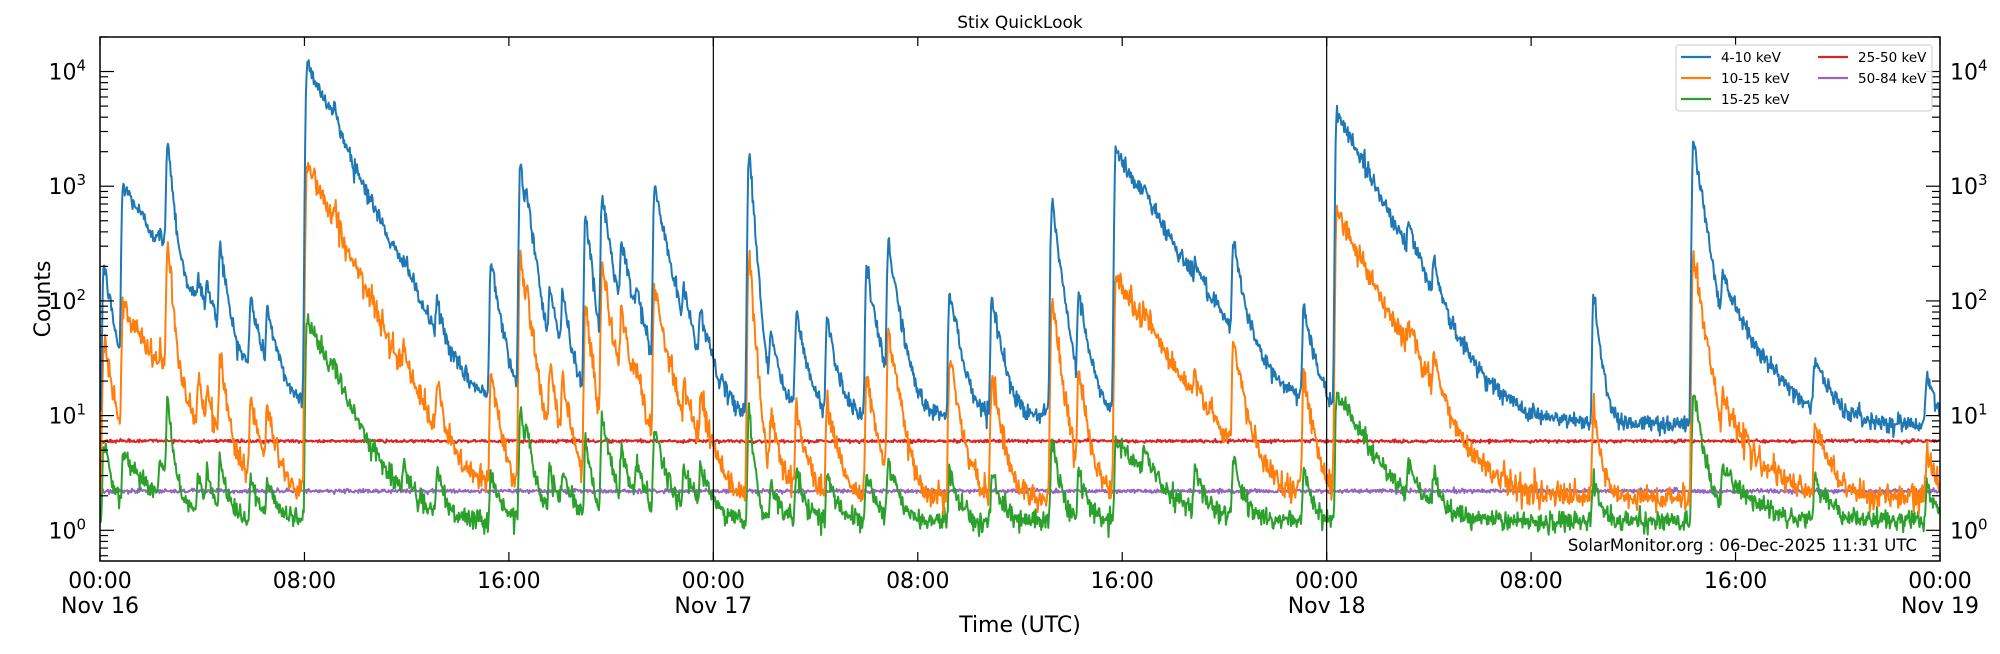 The height and width of the screenshot is (654, 2000). What do you see at coordinates (1019, 625) in the screenshot?
I see `x-axis-label: Time (UTC)` at bounding box center [1019, 625].